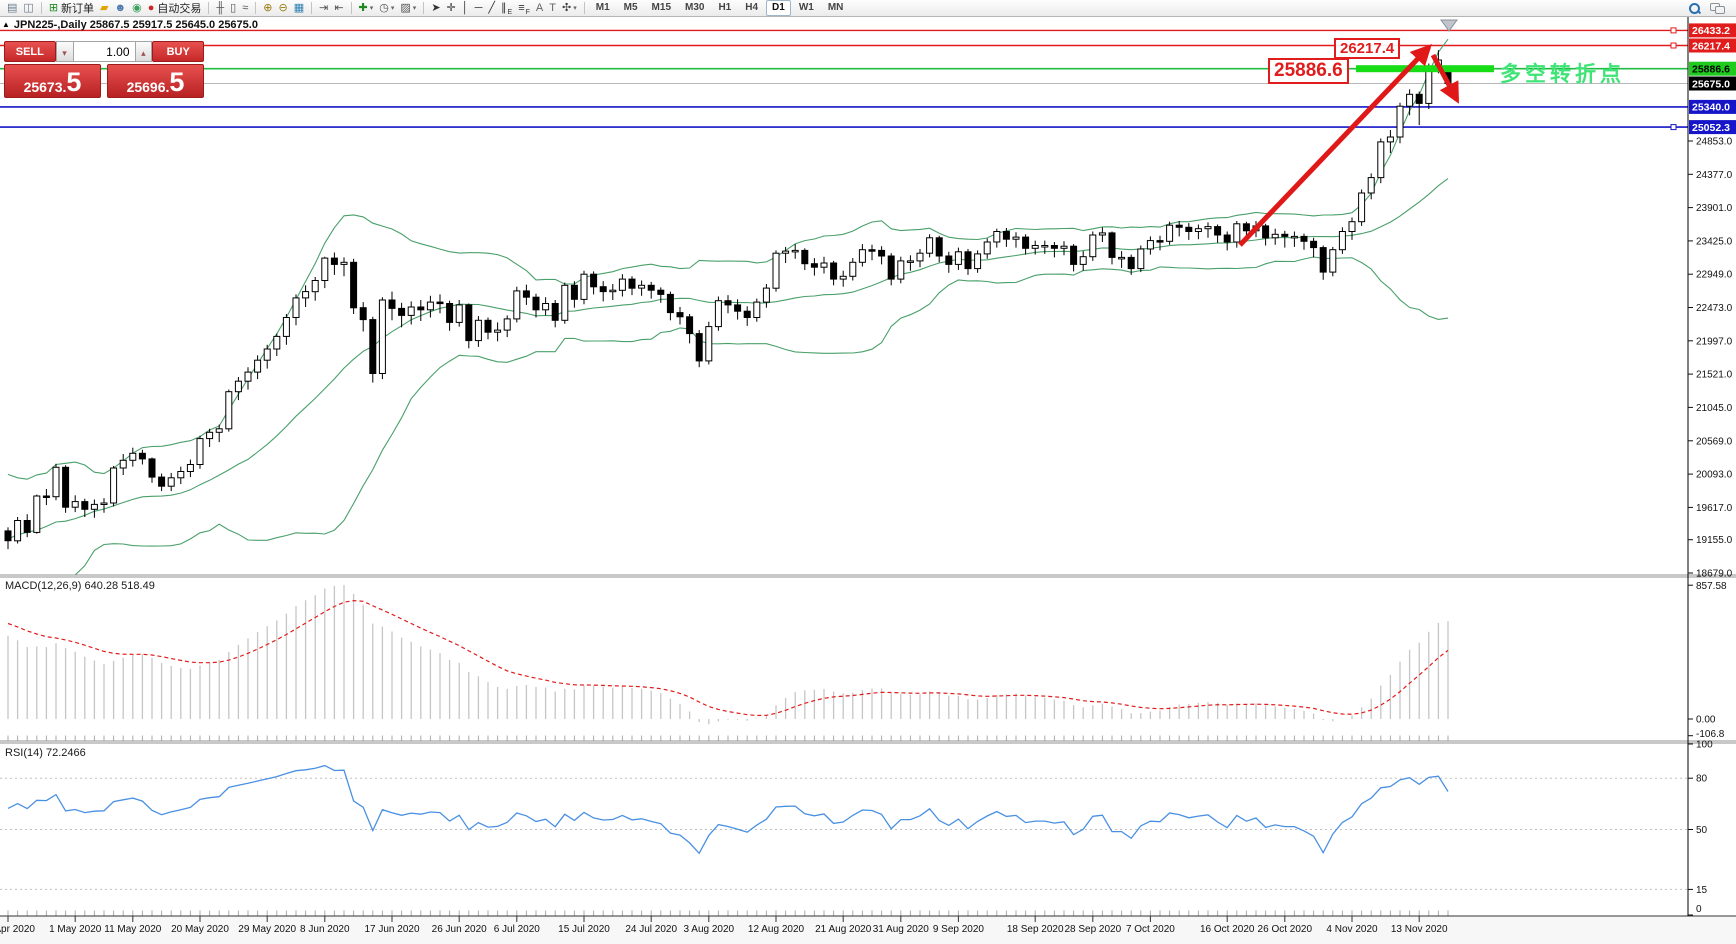  Describe the element at coordinates (708, 929) in the screenshot. I see `svg-text: 3 Aug 2020` at that location.